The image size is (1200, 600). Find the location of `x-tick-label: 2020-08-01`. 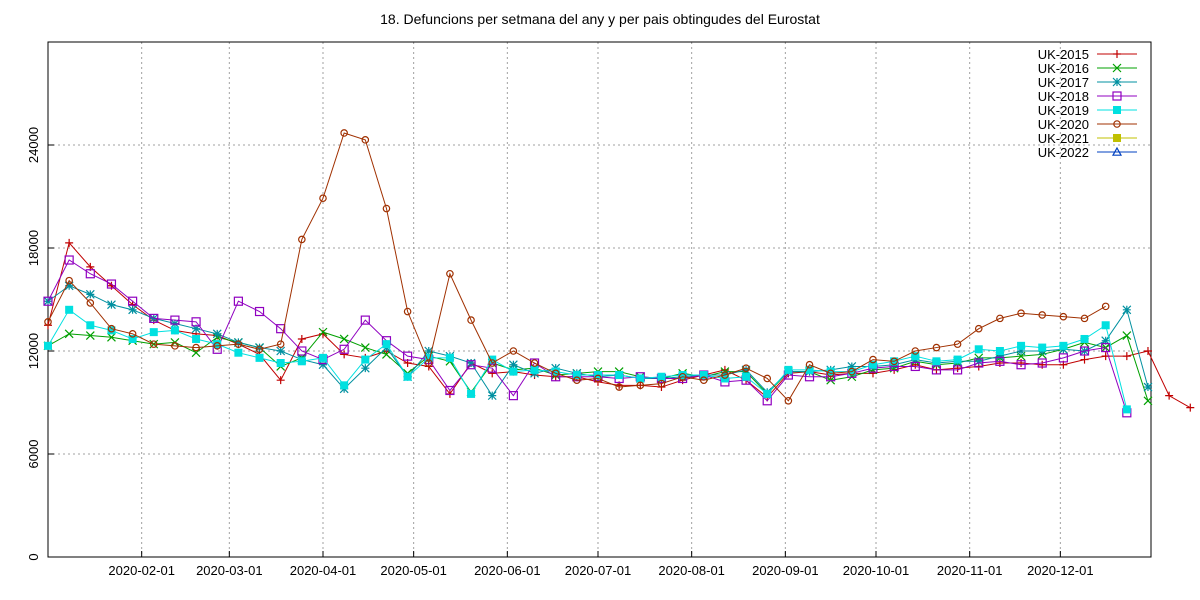

x-tick-label: 2020-08-01 is located at coordinates (691, 570).